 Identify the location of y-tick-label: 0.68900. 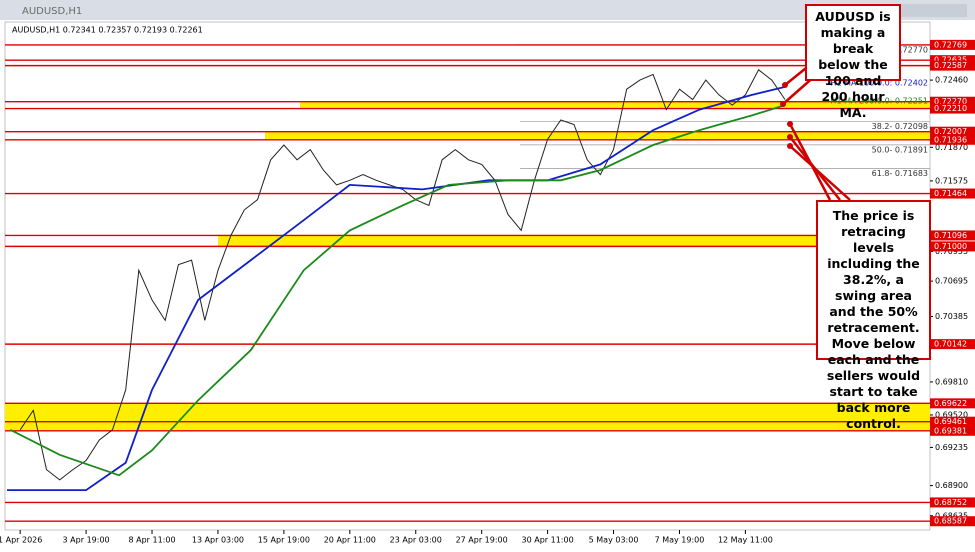
(951, 485).